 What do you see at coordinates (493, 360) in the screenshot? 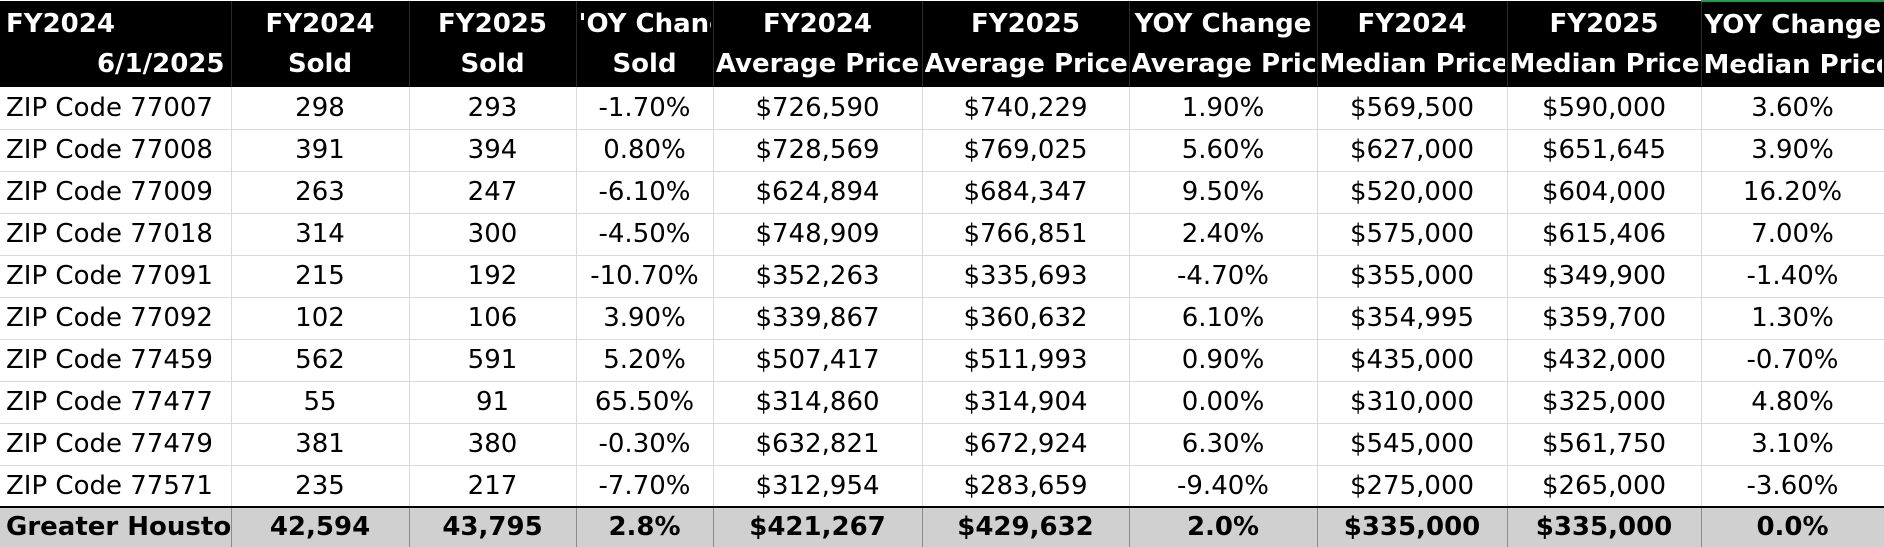
I see `fy2025-sold-cell: 591` at bounding box center [493, 360].